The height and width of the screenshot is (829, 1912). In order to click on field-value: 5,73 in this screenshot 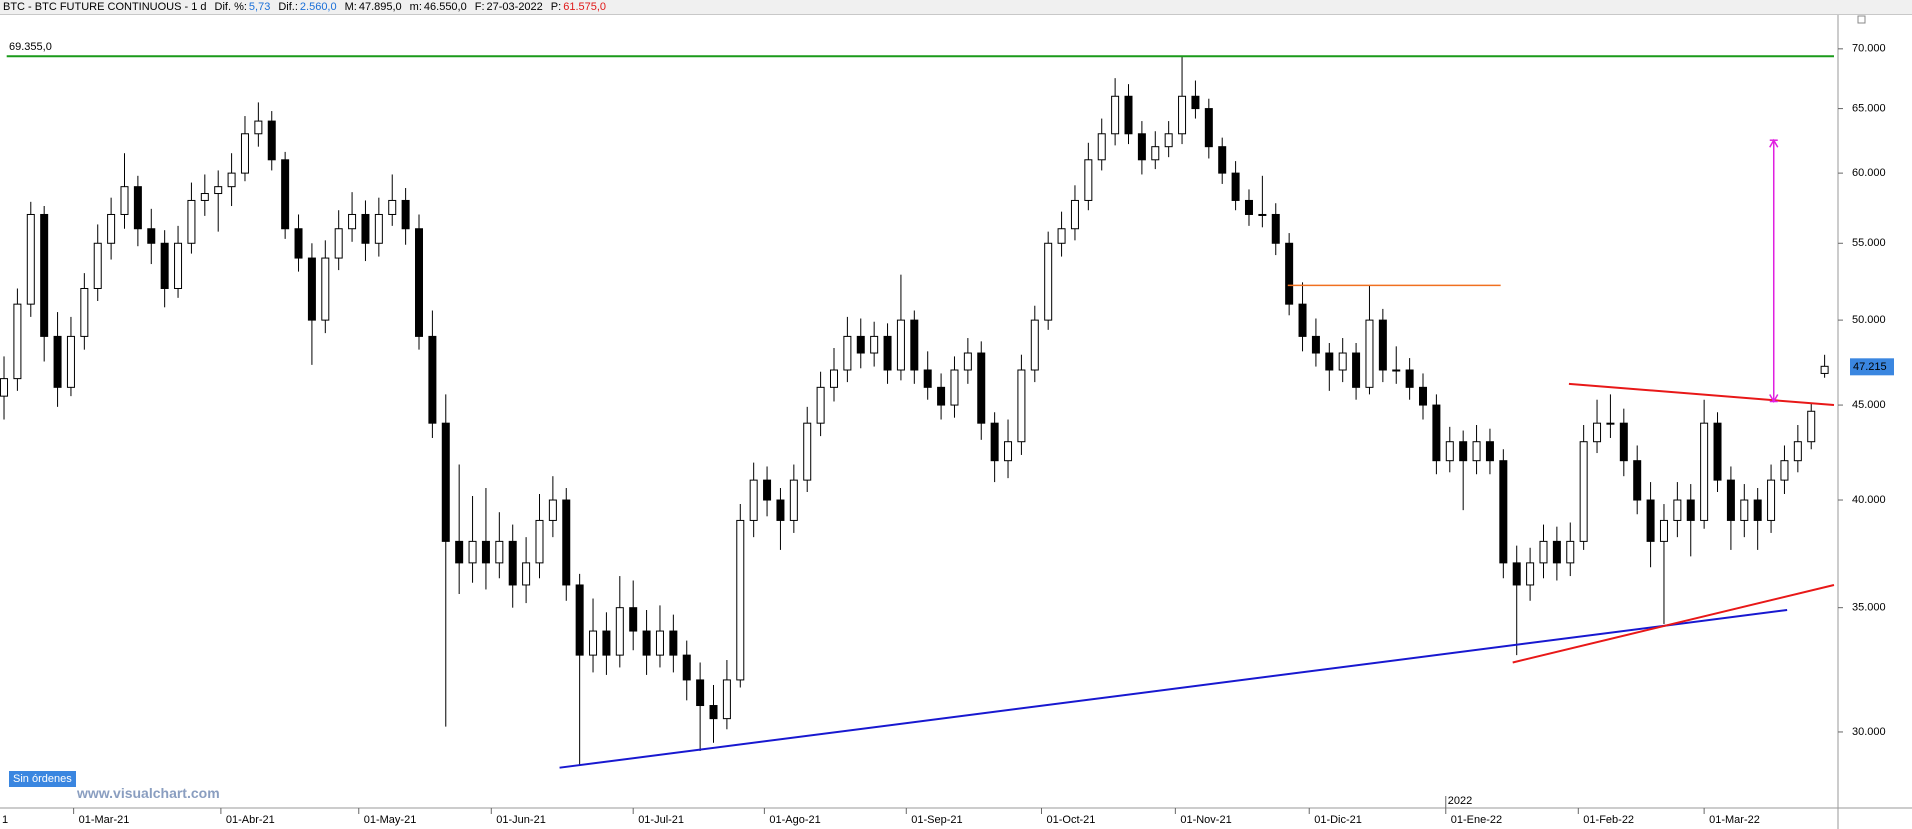, I will do `click(259, 7)`.